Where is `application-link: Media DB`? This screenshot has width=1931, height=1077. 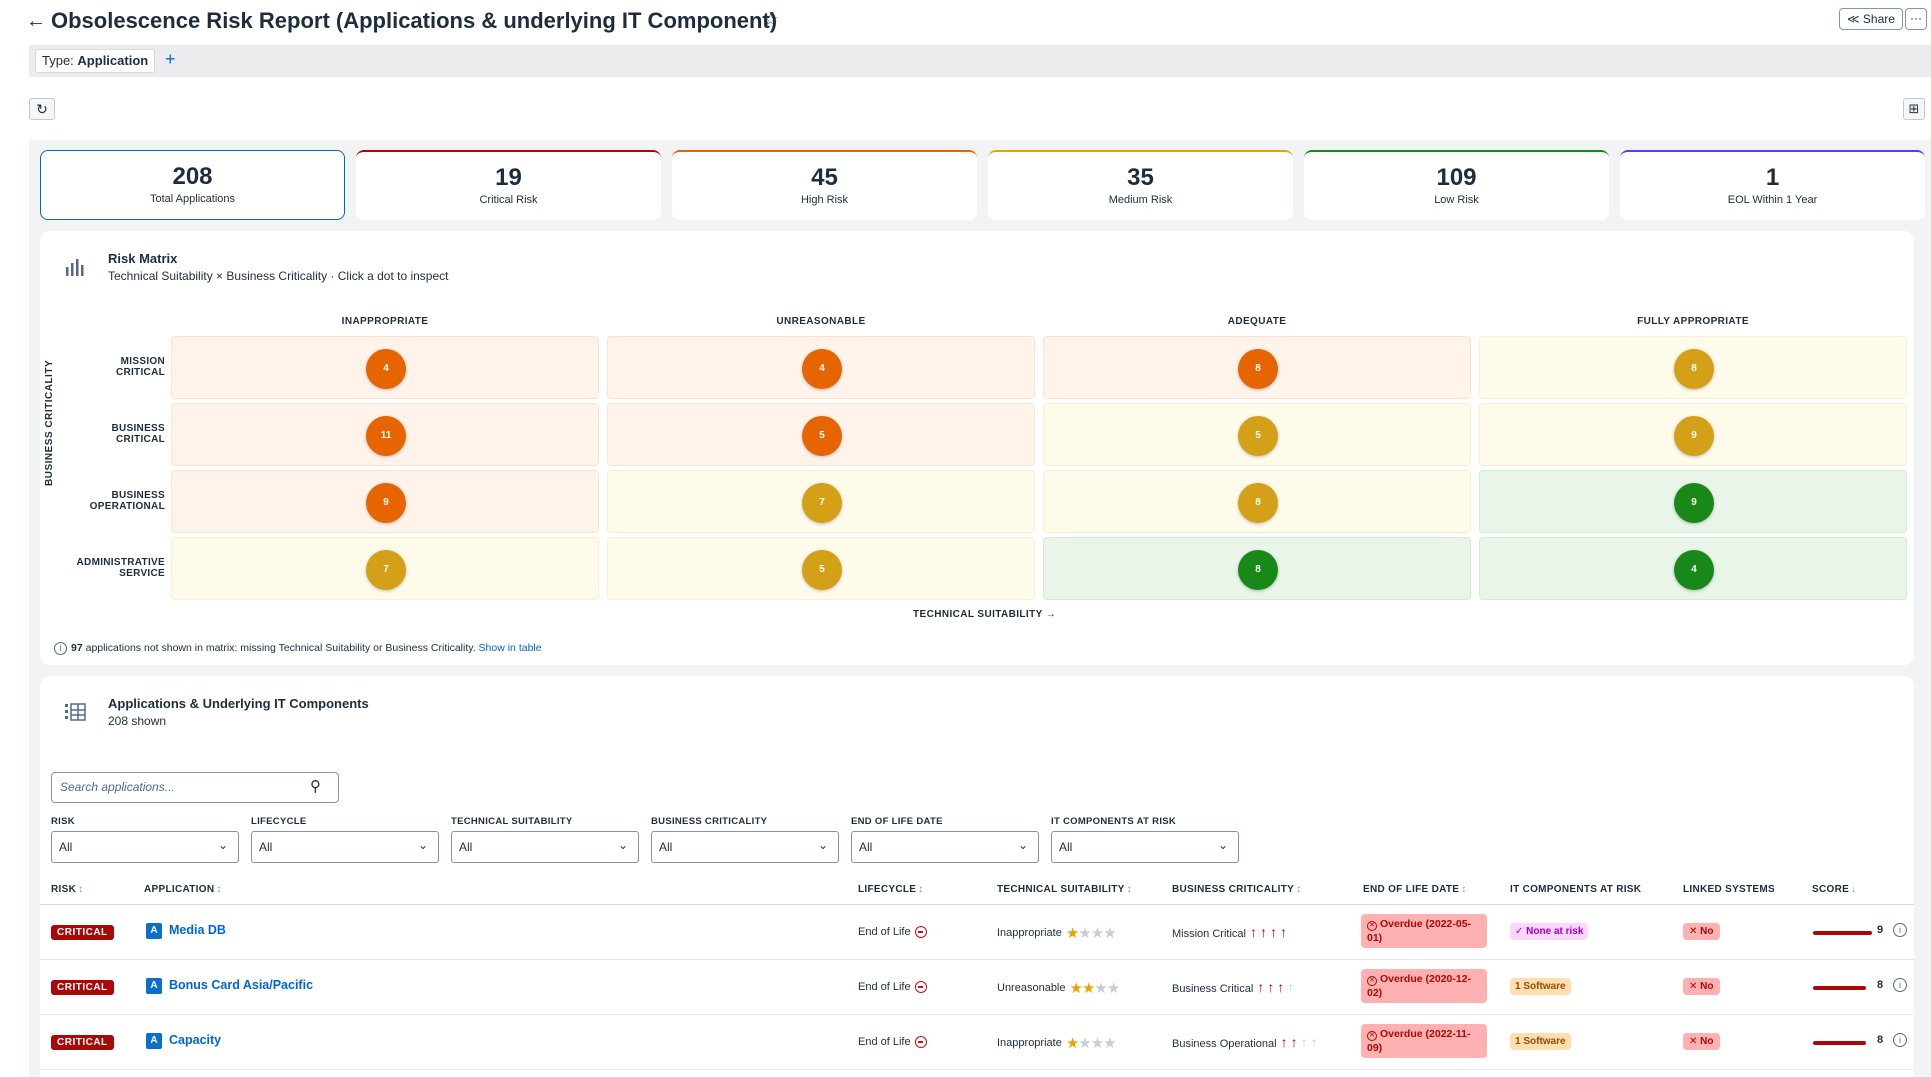
application-link: Media DB is located at coordinates (197, 930).